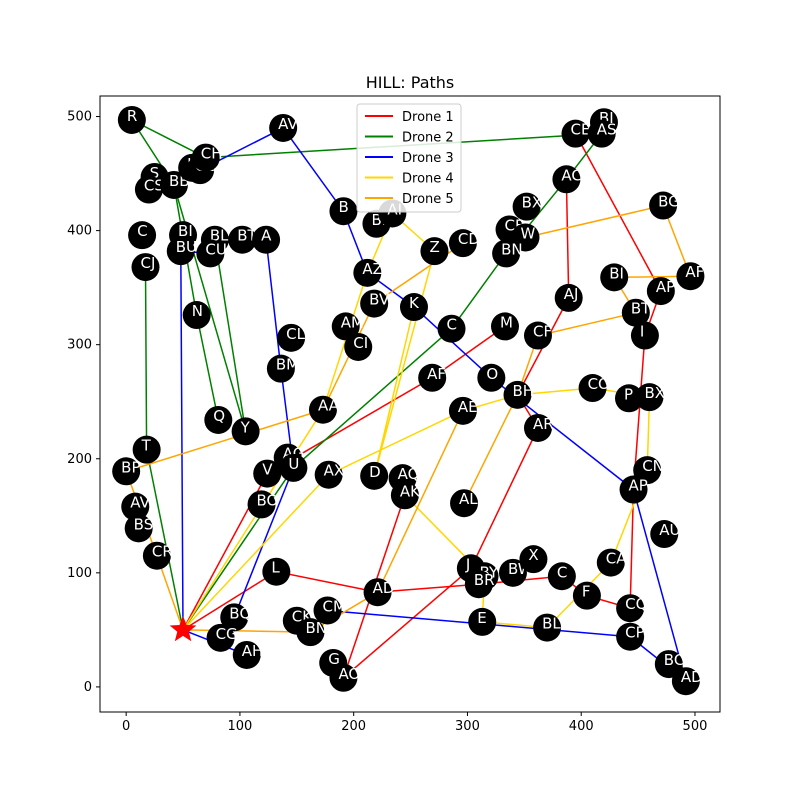 This screenshot has height=800, width=800. Describe the element at coordinates (542, 332) in the screenshot. I see `node-label: CF` at that location.